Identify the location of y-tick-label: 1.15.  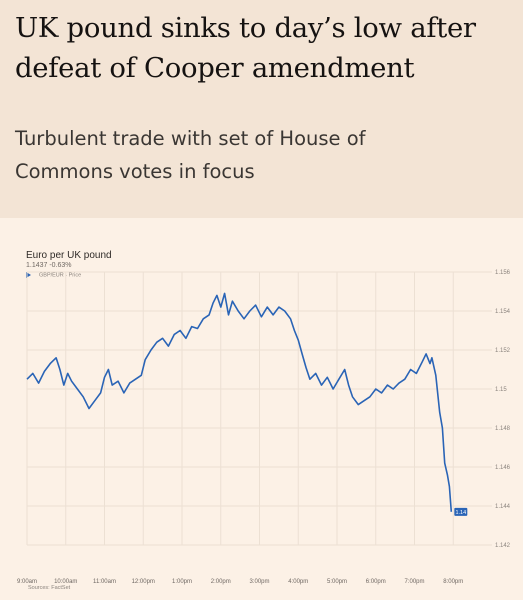
(501, 390).